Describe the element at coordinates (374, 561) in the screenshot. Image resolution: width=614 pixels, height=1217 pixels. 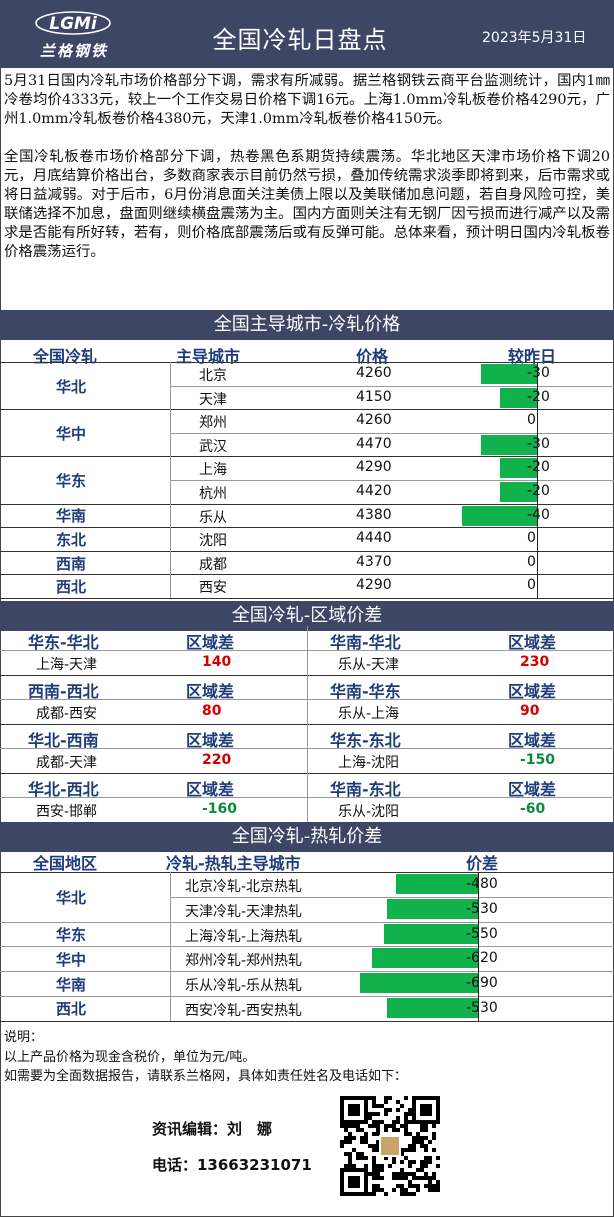
I see `price-value: 4370` at that location.